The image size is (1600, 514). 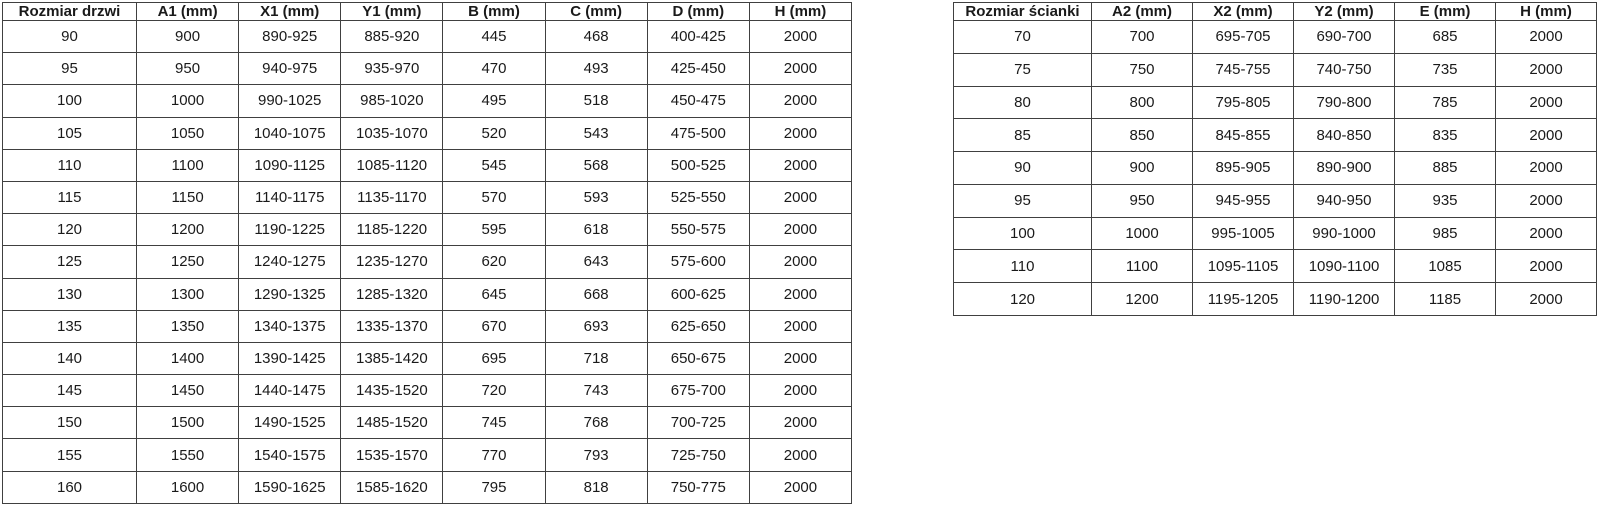 What do you see at coordinates (494, 36) in the screenshot?
I see `table-cell: 445` at bounding box center [494, 36].